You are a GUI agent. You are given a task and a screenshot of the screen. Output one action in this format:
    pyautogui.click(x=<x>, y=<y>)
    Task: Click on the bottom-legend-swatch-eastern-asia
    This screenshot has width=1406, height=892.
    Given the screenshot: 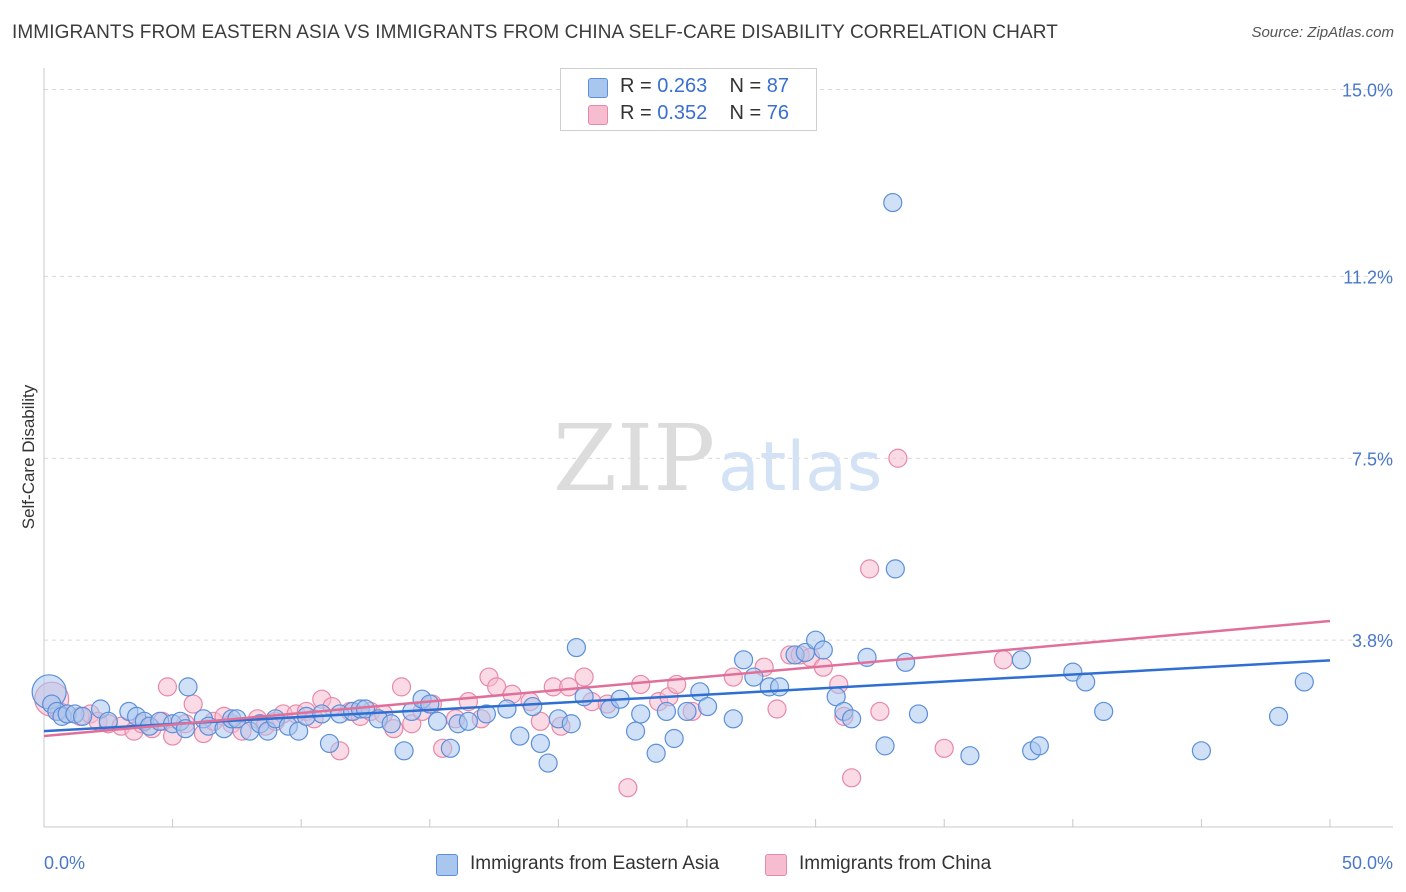 What is the action you would take?
    pyautogui.click(x=447, y=865)
    